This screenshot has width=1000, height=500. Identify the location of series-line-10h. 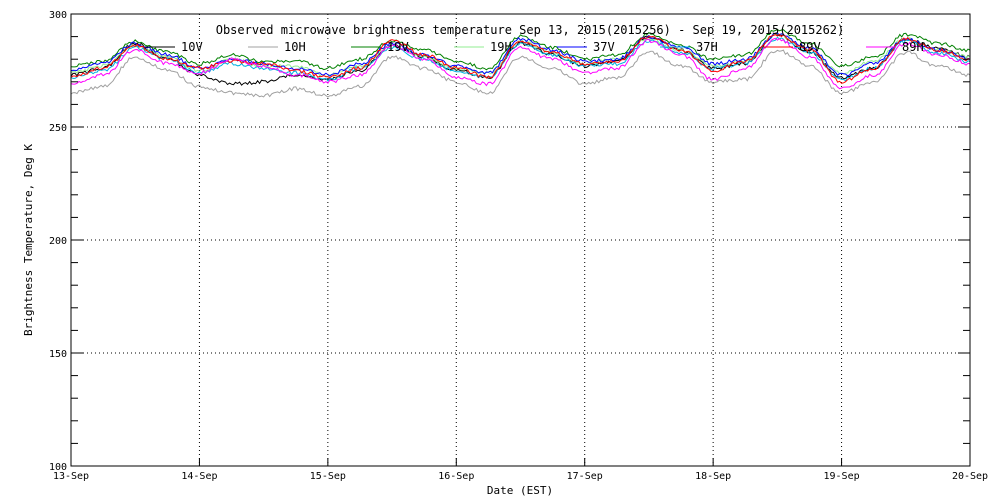
(520, 73).